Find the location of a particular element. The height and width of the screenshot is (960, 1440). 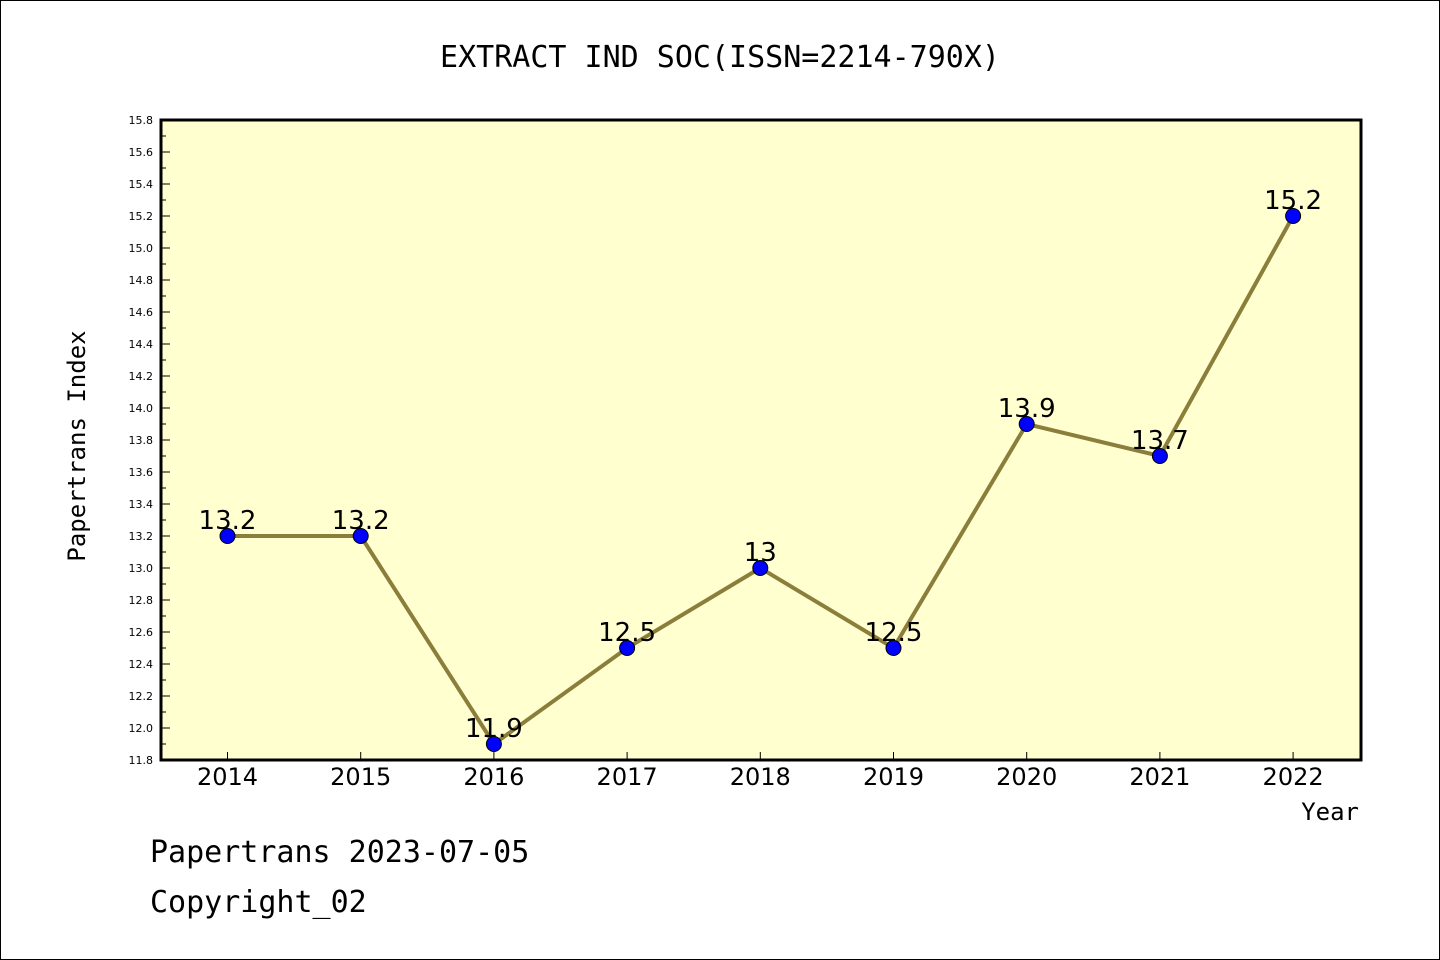

y-tick-label: 14.2 is located at coordinates (141, 376).